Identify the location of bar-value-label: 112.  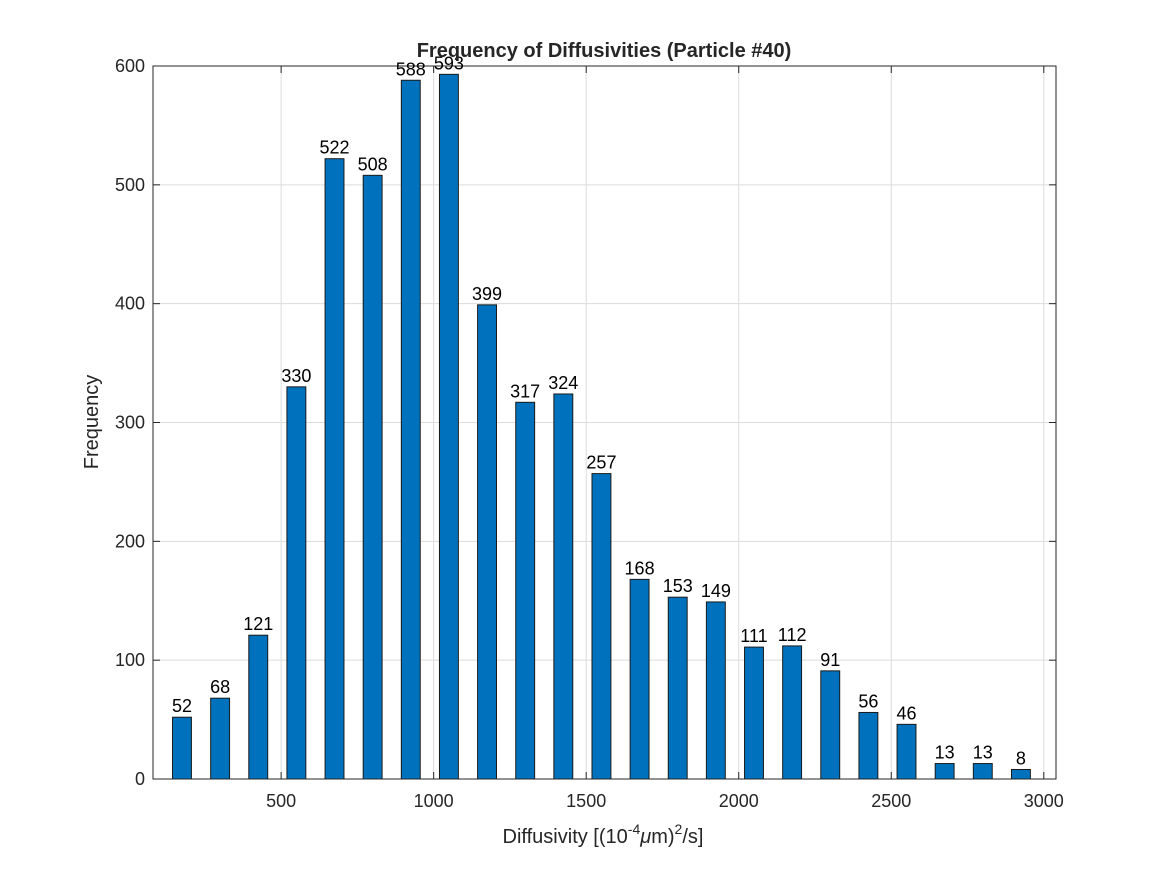
(792, 635).